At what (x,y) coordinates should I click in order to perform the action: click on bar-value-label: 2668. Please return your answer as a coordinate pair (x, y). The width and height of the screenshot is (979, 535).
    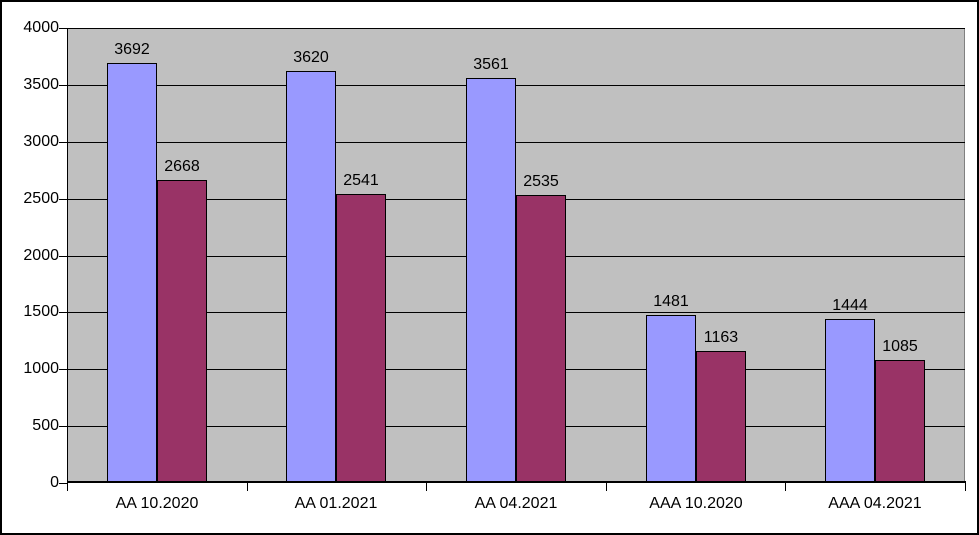
    Looking at the image, I should click on (182, 166).